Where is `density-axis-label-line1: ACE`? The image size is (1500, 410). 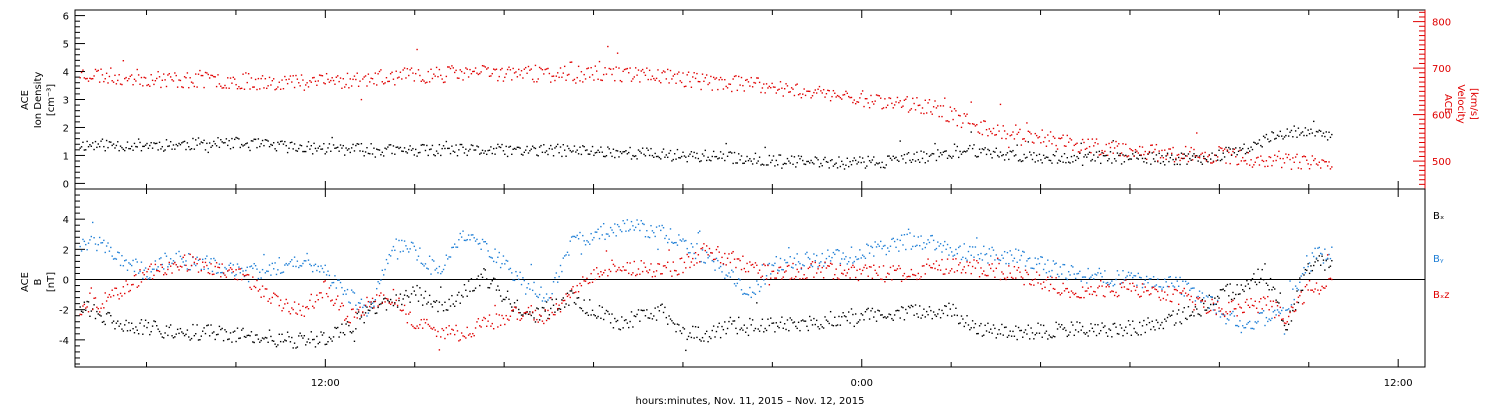 density-axis-label-line1: ACE is located at coordinates (25, 100).